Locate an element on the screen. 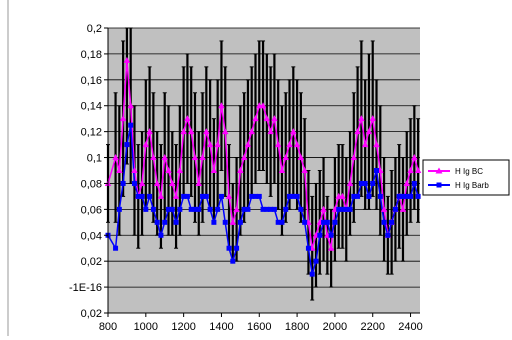 Image resolution: width=512 pixels, height=340 pixels. legend: H Ig BC H Ig Barb is located at coordinates (466, 177).